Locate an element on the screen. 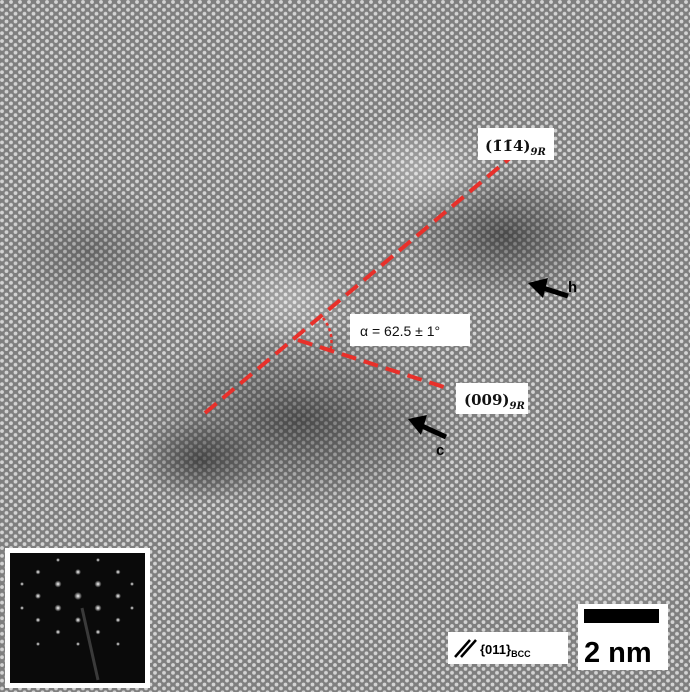 The width and height of the screenshot is (690, 692). scale-bar-label: 2 nm is located at coordinates (618, 653).